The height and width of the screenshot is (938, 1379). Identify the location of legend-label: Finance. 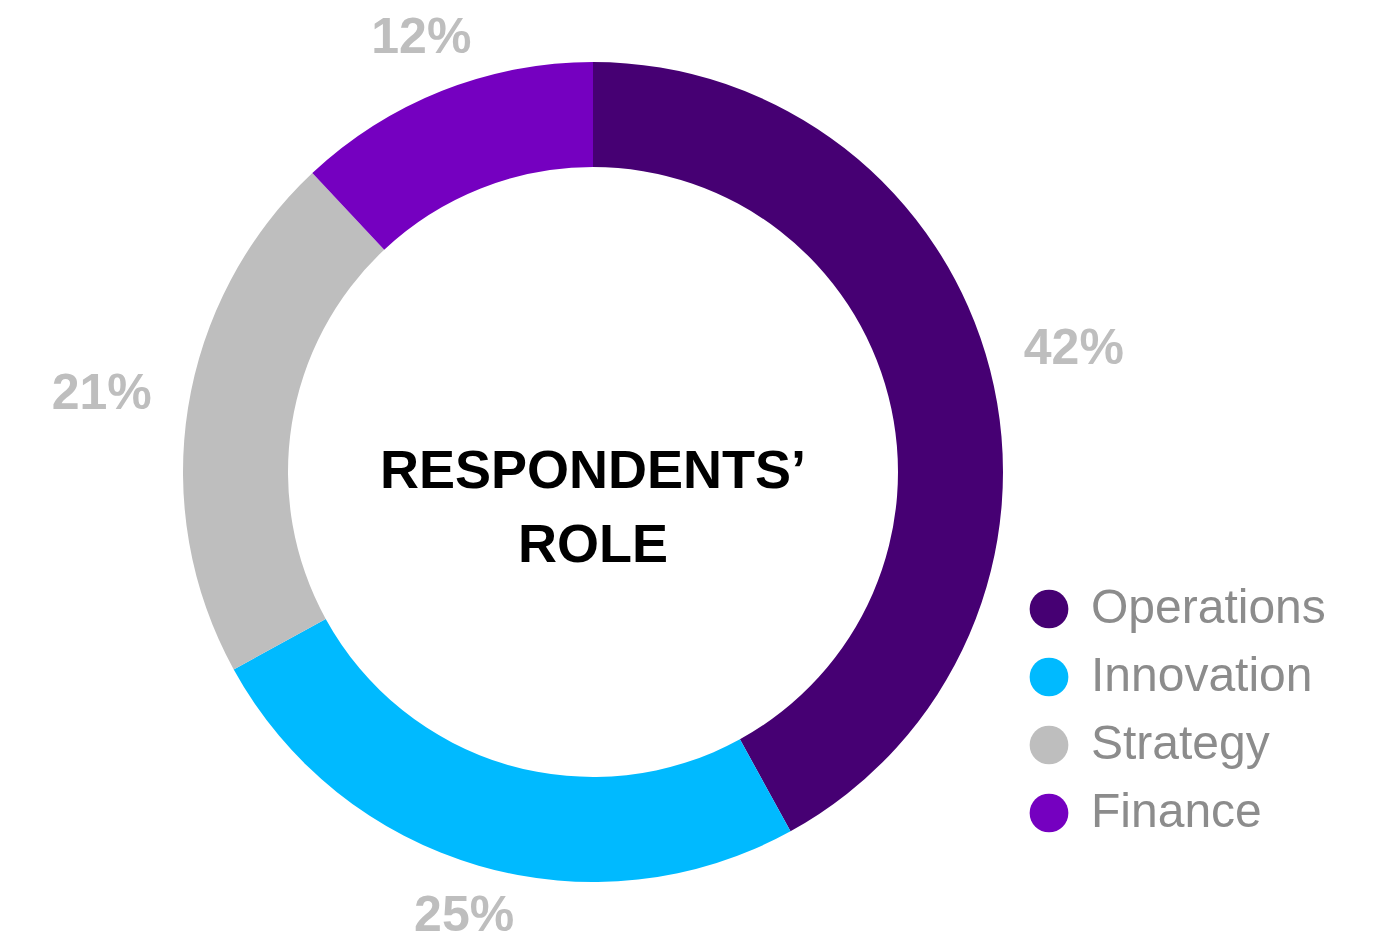
(1176, 810).